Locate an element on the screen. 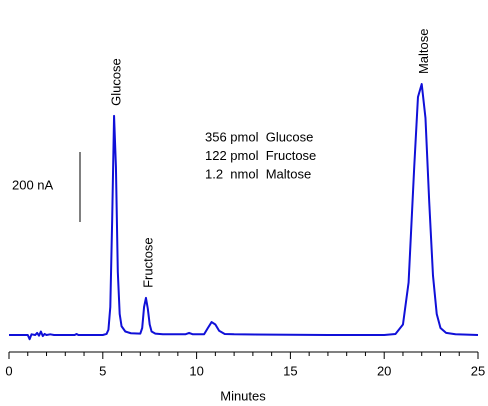 This screenshot has width=488, height=406. x-tick-label: 15 is located at coordinates (290, 370).